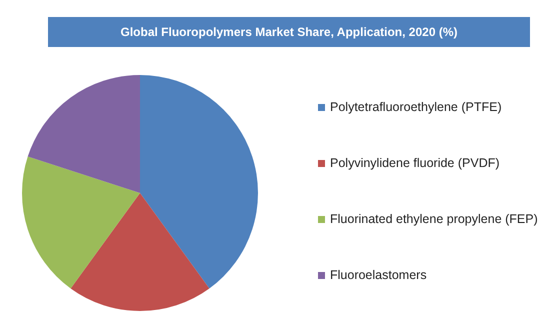 This screenshot has height=320, width=558. What do you see at coordinates (379, 275) in the screenshot?
I see `legend-label: Fluoroelastomers` at bounding box center [379, 275].